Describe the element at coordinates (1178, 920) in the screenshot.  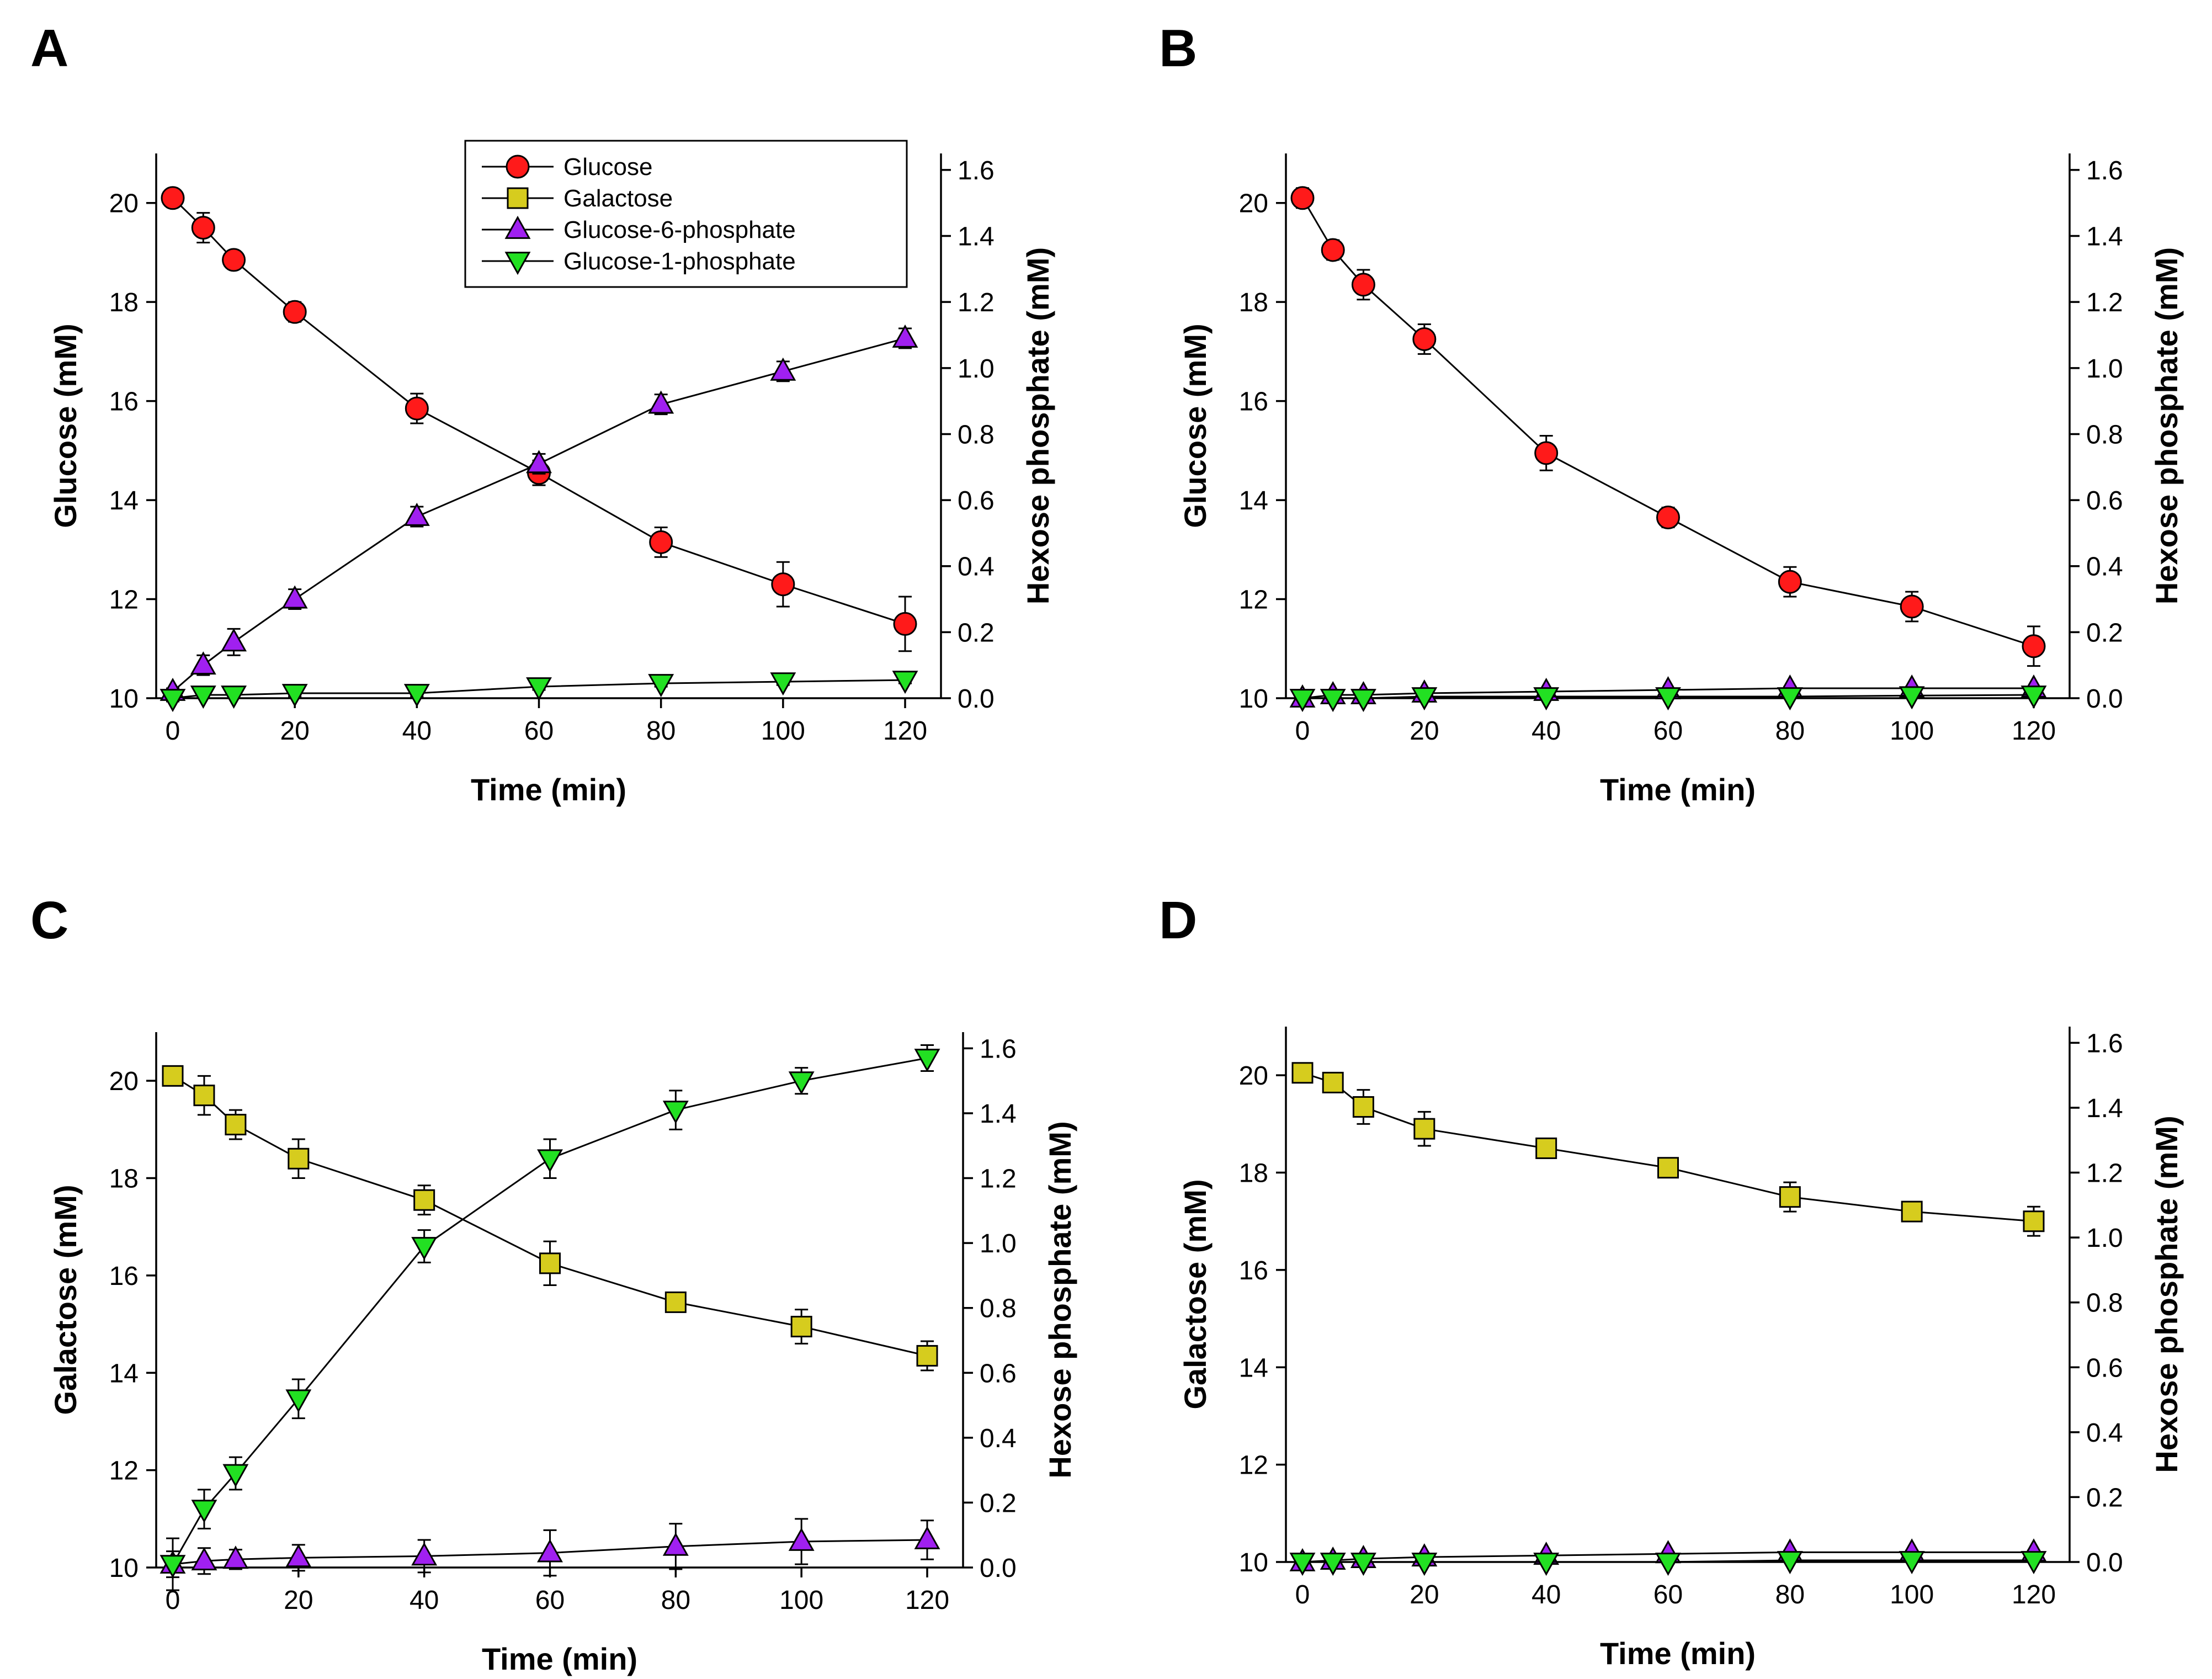
I see `panel-label: D` at that location.